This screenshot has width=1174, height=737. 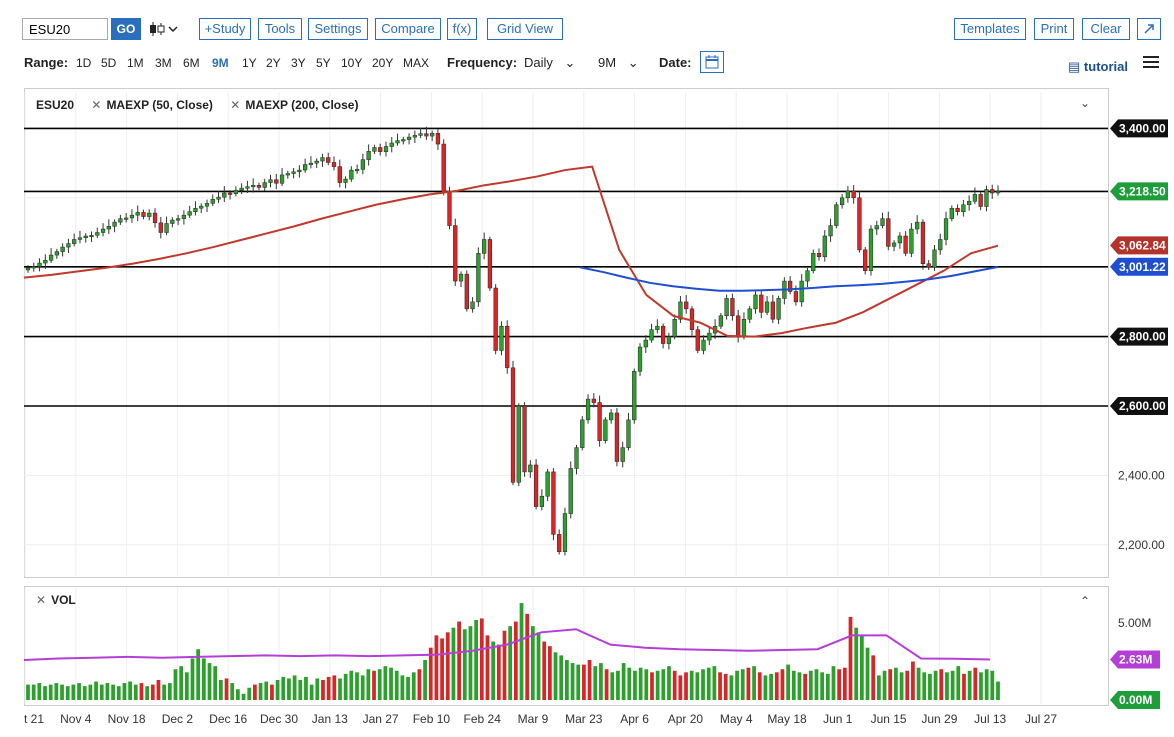 What do you see at coordinates (163, 29) in the screenshot?
I see `chart-type-selector` at bounding box center [163, 29].